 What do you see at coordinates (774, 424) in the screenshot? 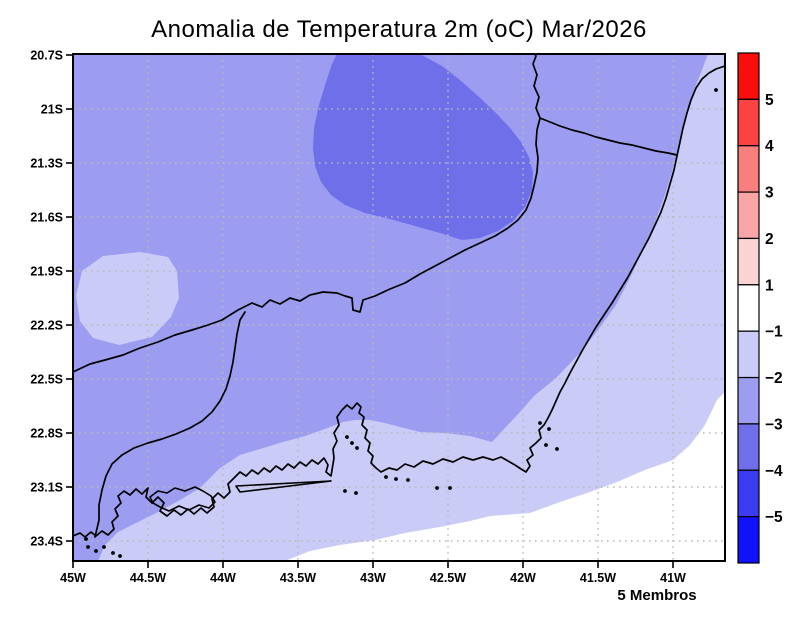
I see `colorbar-label--3: −3` at bounding box center [774, 424].